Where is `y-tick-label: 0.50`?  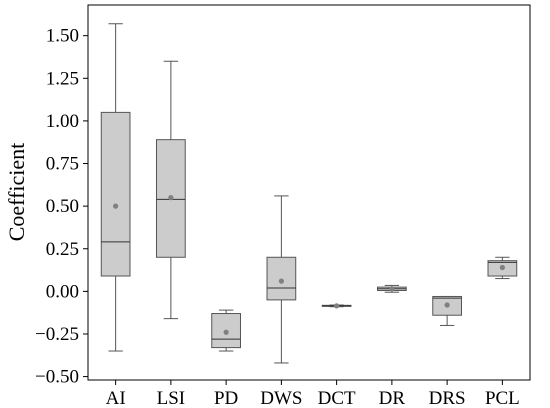 y-tick-label: 0.50 is located at coordinates (62, 206).